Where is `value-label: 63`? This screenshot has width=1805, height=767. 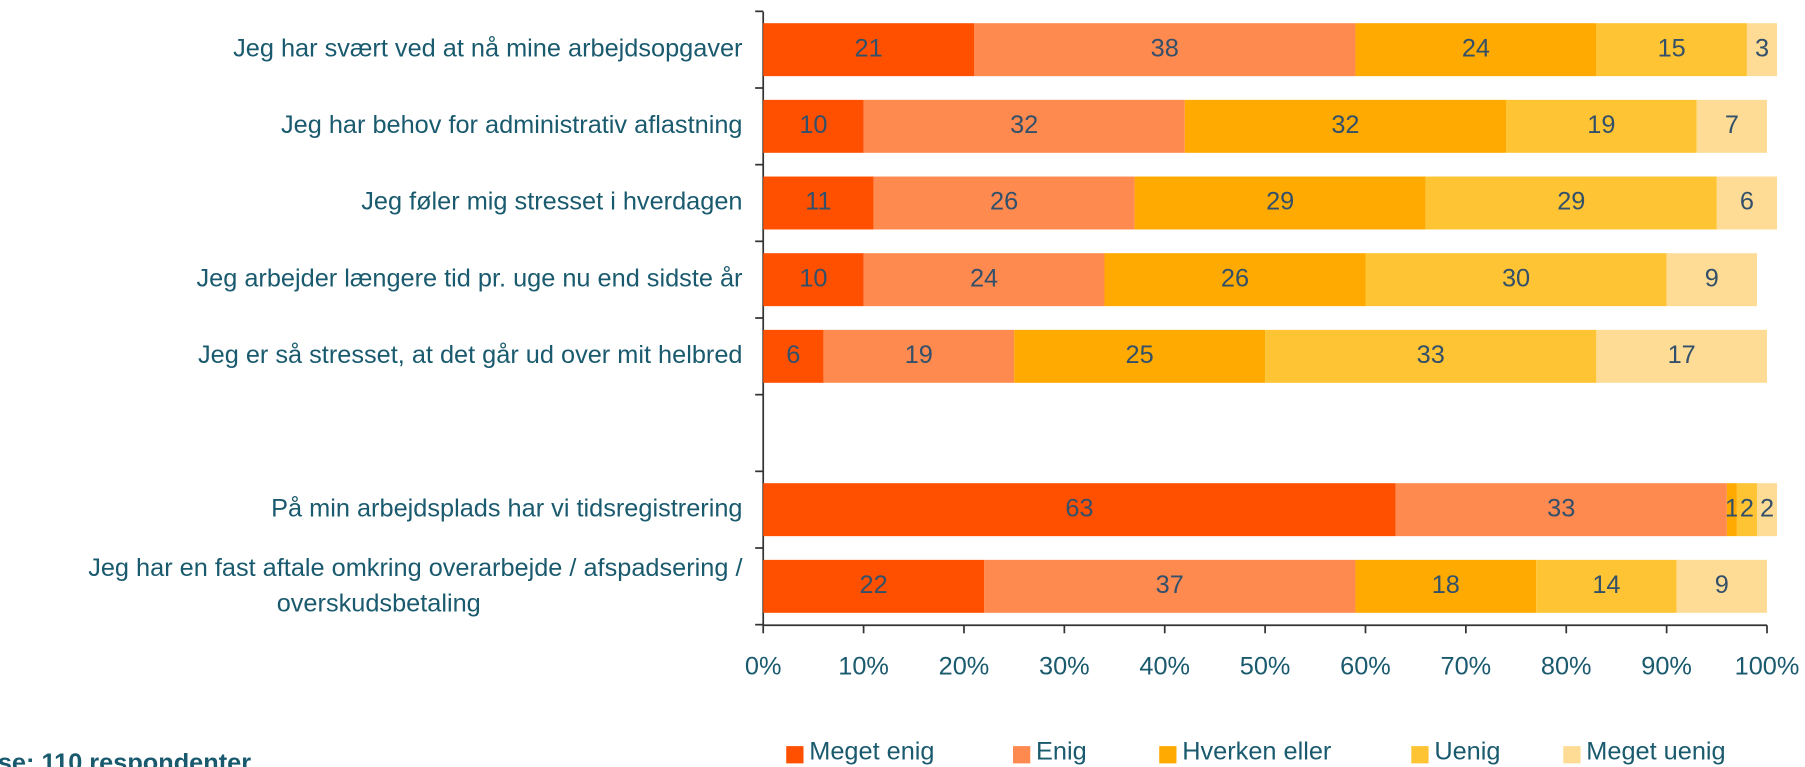 value-label: 63 is located at coordinates (1079, 508).